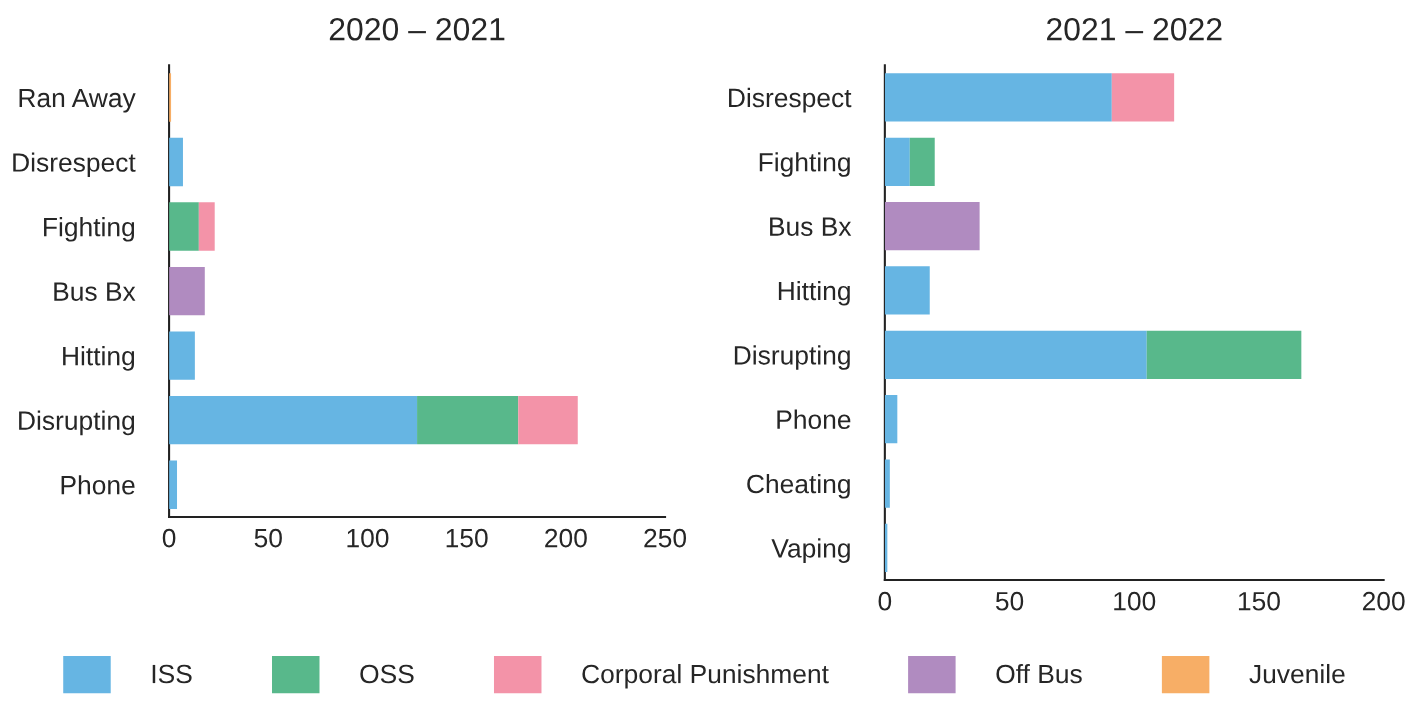 This screenshot has width=1409, height=717. What do you see at coordinates (810, 550) in the screenshot?
I see `y-tick-label: Vaping` at bounding box center [810, 550].